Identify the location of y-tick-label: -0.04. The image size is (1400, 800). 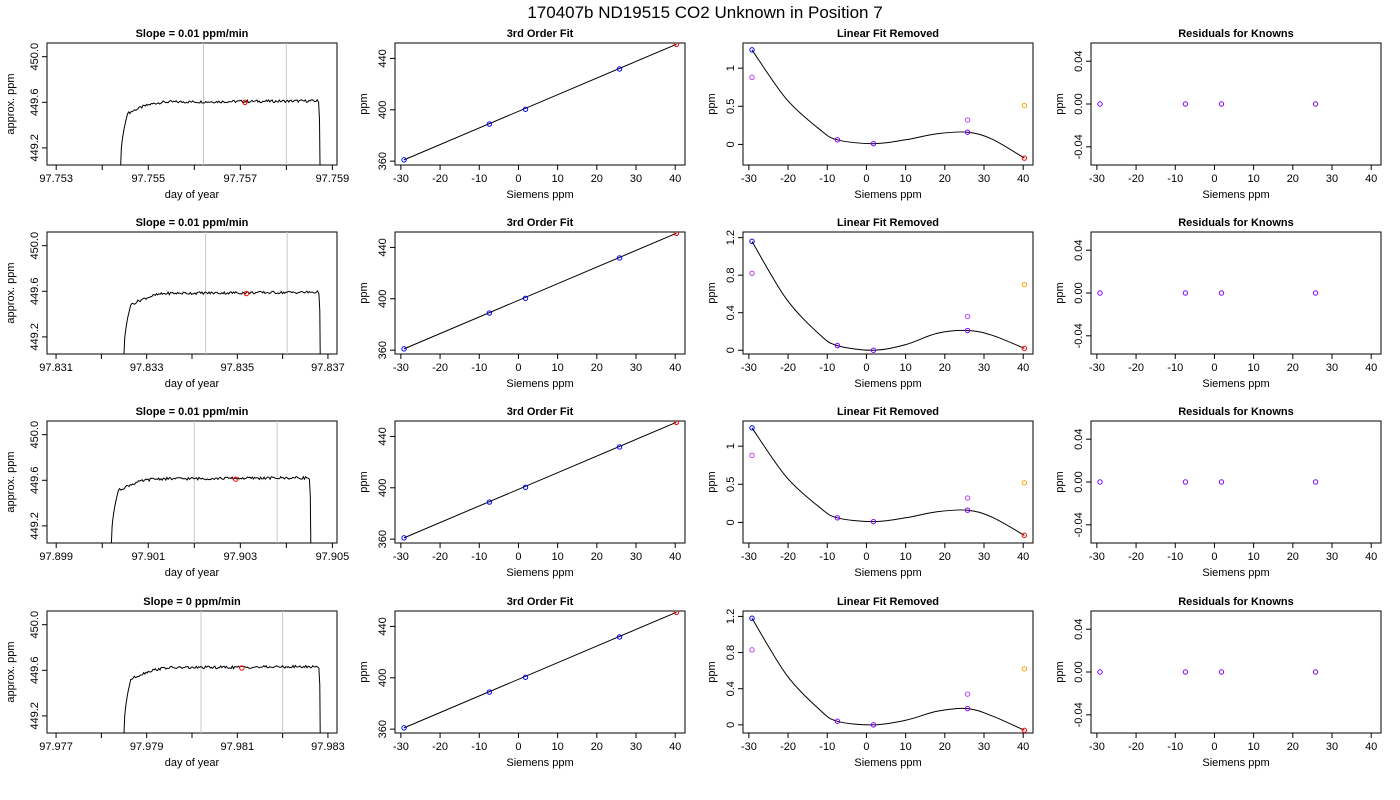
(1079, 146).